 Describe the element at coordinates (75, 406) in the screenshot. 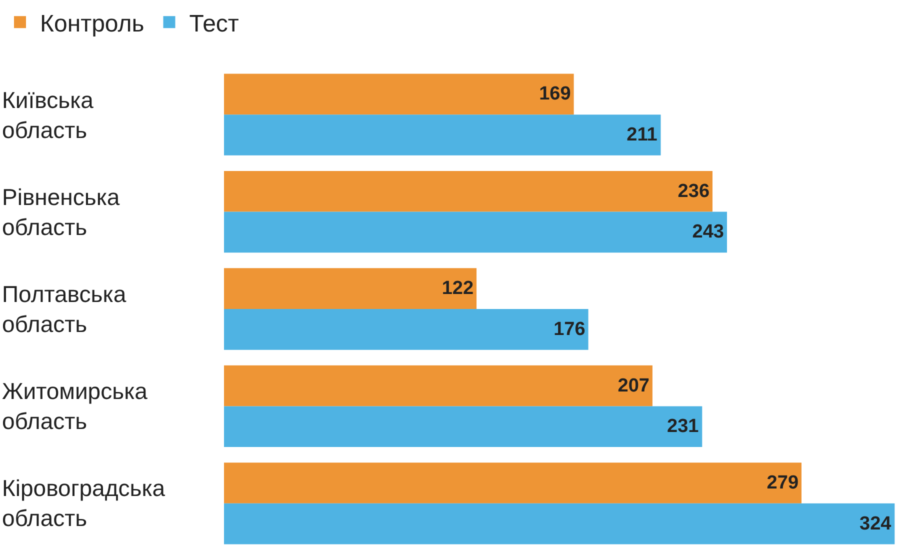

I see `y-tick-label: Житомирська область` at that location.